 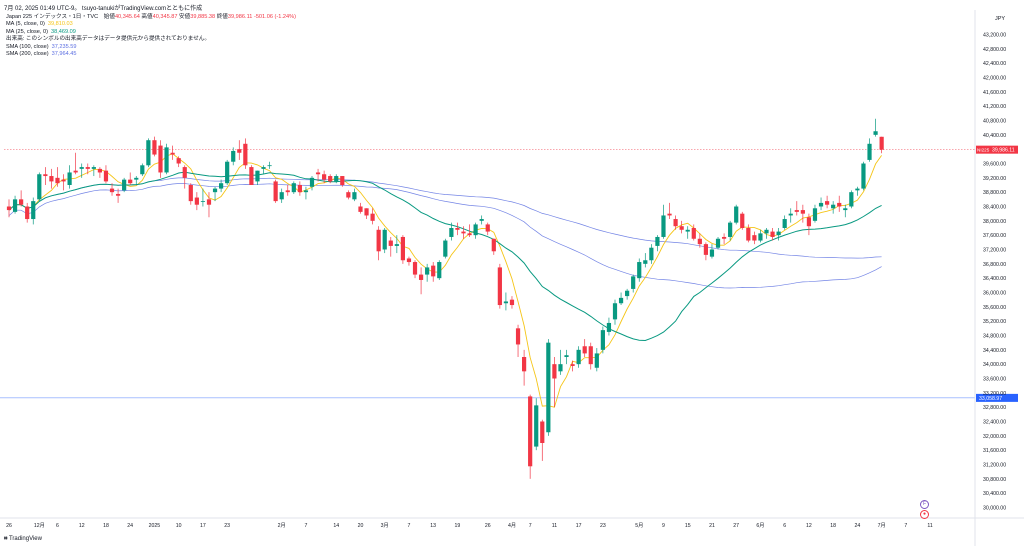 I want to click on time-tick-label: 6月, so click(x=760, y=525).